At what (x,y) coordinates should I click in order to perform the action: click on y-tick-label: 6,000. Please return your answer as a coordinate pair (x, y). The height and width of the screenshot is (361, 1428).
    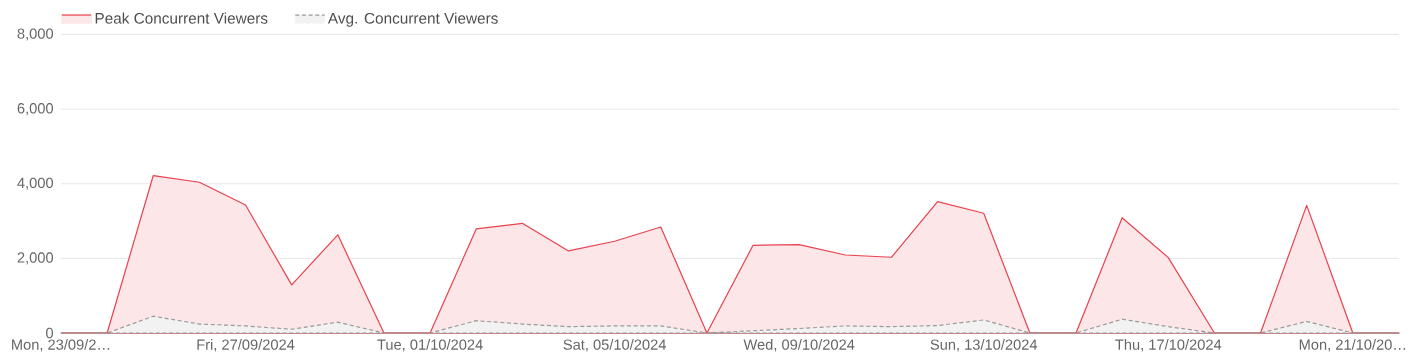
    Looking at the image, I should click on (35, 109).